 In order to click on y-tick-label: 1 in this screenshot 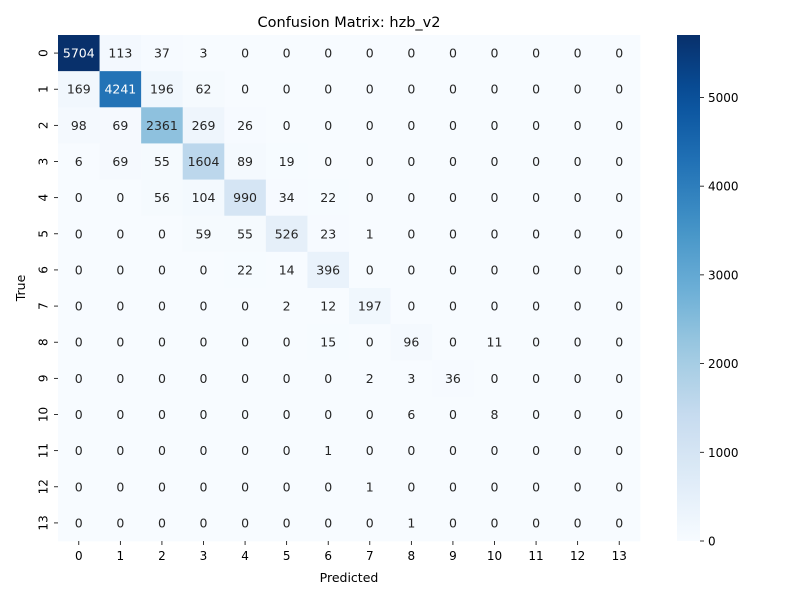, I will do `click(44, 89)`.